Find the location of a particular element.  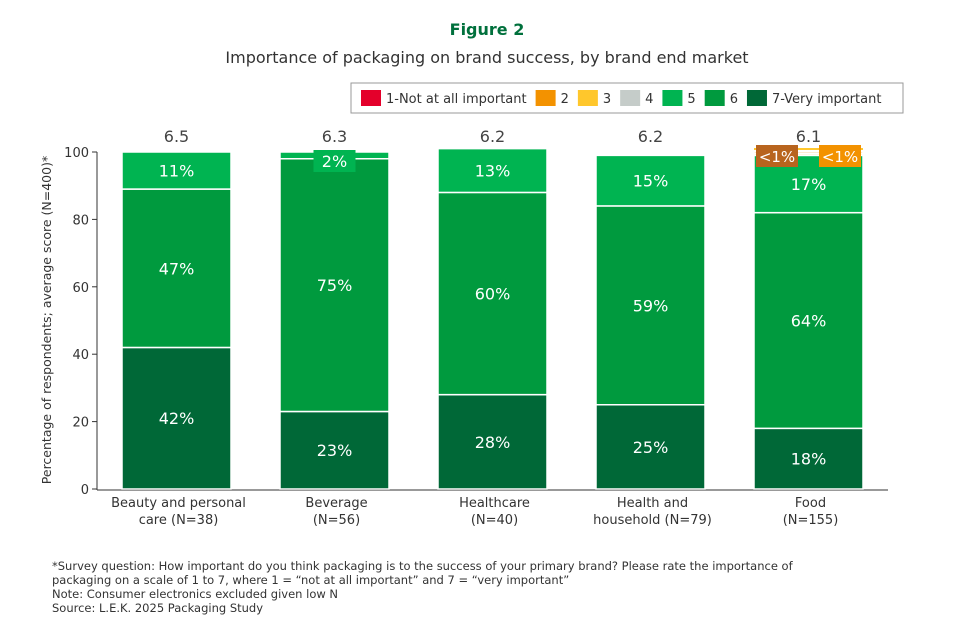

segment-label: 64% is located at coordinates (809, 321).